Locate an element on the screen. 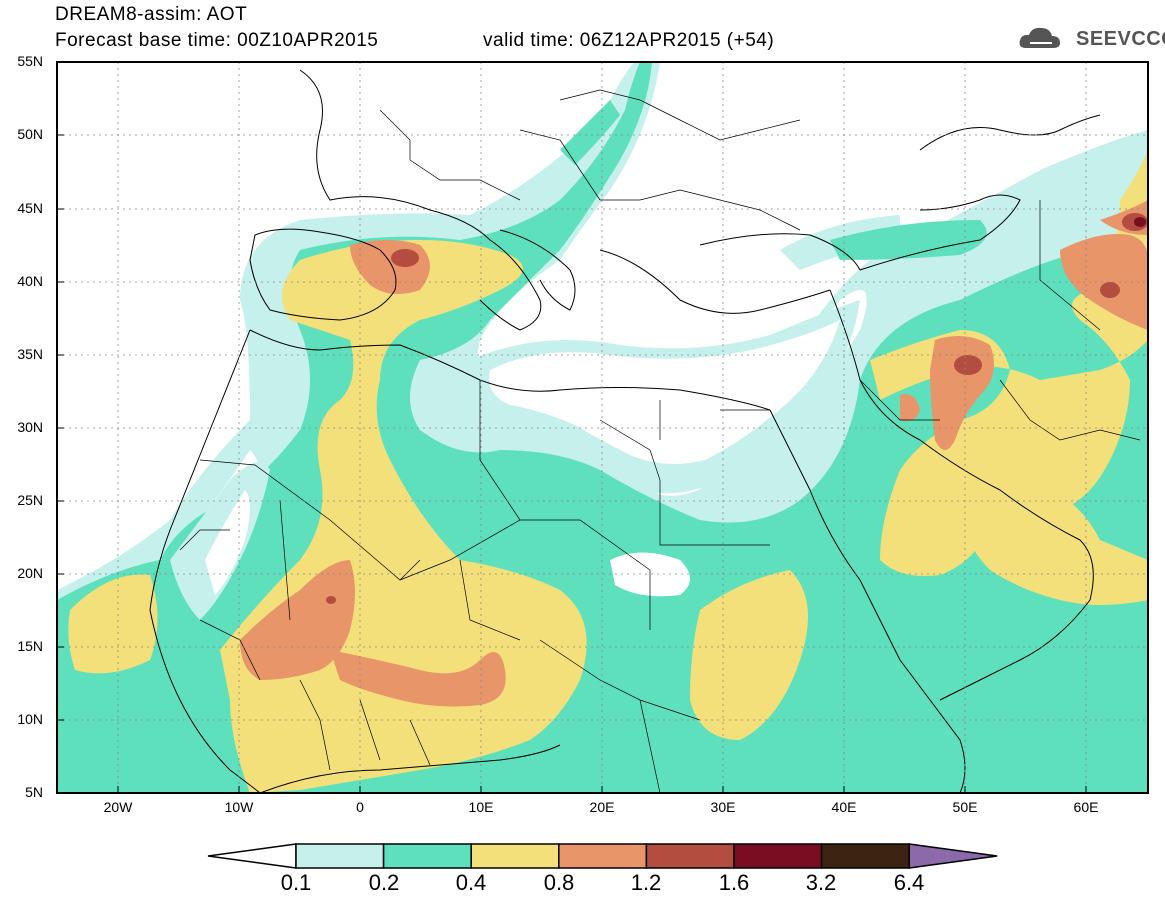  lat-label: 15N is located at coordinates (30, 646).